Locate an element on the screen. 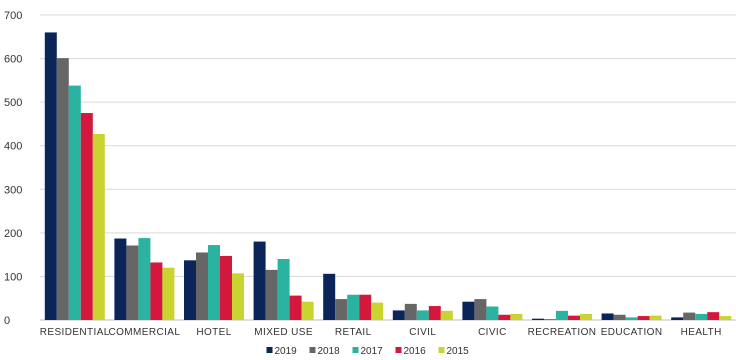 The height and width of the screenshot is (360, 736). bar-2016-health is located at coordinates (713, 316).